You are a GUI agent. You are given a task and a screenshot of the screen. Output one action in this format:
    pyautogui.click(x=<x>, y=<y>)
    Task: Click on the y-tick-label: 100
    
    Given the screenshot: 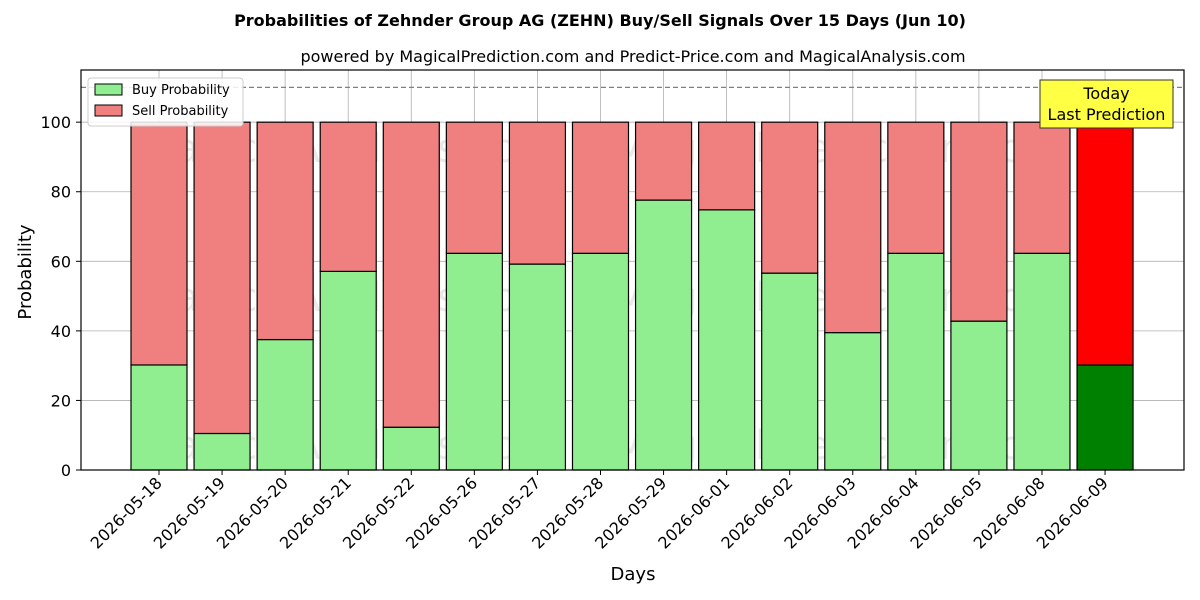 What is the action you would take?
    pyautogui.click(x=55, y=122)
    